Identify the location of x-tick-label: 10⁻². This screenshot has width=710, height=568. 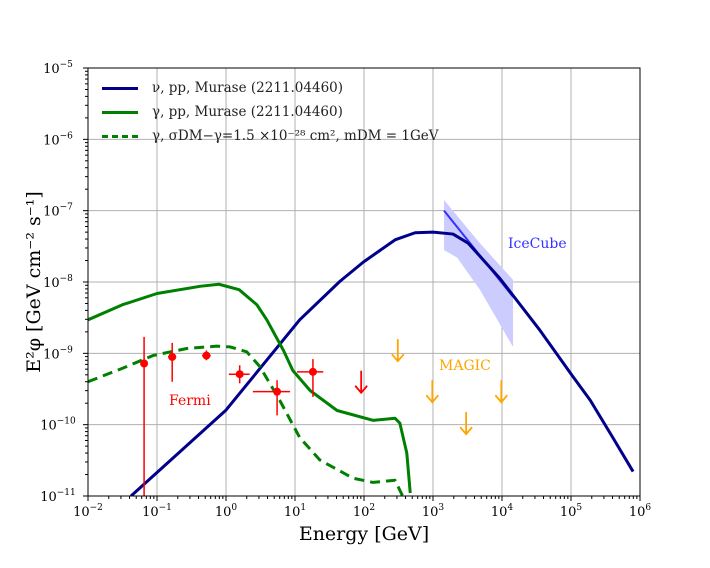
(88, 511).